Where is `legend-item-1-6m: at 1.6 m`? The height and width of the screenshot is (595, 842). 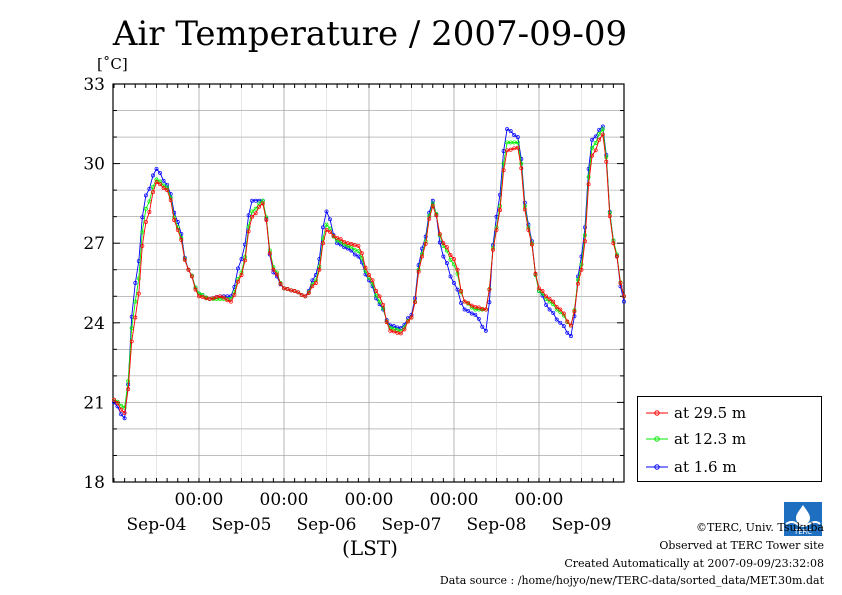
legend-item-1-6m: at 1.6 m is located at coordinates (691, 467).